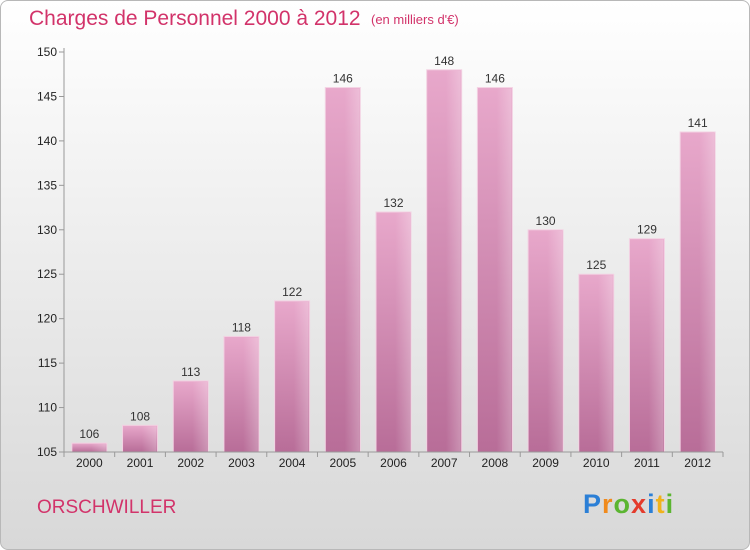 The width and height of the screenshot is (750, 550). I want to click on data-label: 141, so click(698, 123).